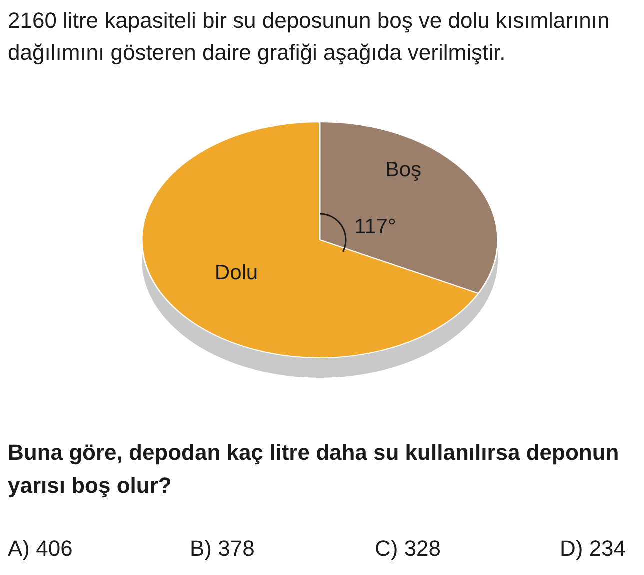  What do you see at coordinates (314, 469) in the screenshot?
I see `text: Buna göre, depodan kaç litre daha su kullanılırsa deponun yarısı boş olur?` at bounding box center [314, 469].